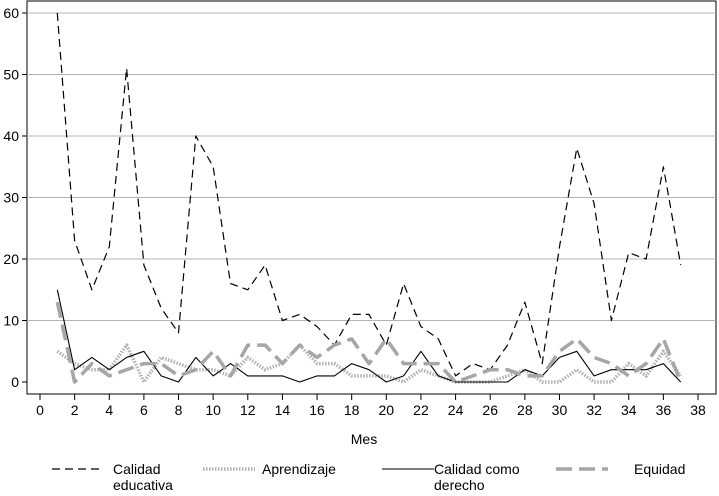 Image resolution: width=719 pixels, height=496 pixels. I want to click on y-tick-label-10: 10, so click(11, 321).